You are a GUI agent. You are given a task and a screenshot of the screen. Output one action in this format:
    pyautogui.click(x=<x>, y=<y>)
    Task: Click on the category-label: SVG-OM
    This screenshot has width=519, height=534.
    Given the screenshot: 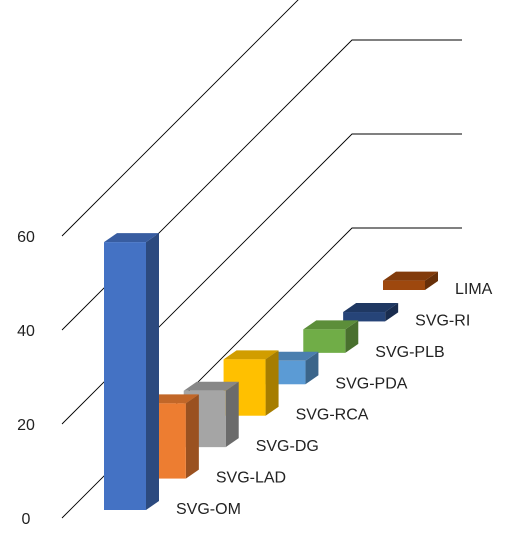 What is the action you would take?
    pyautogui.click(x=208, y=509)
    